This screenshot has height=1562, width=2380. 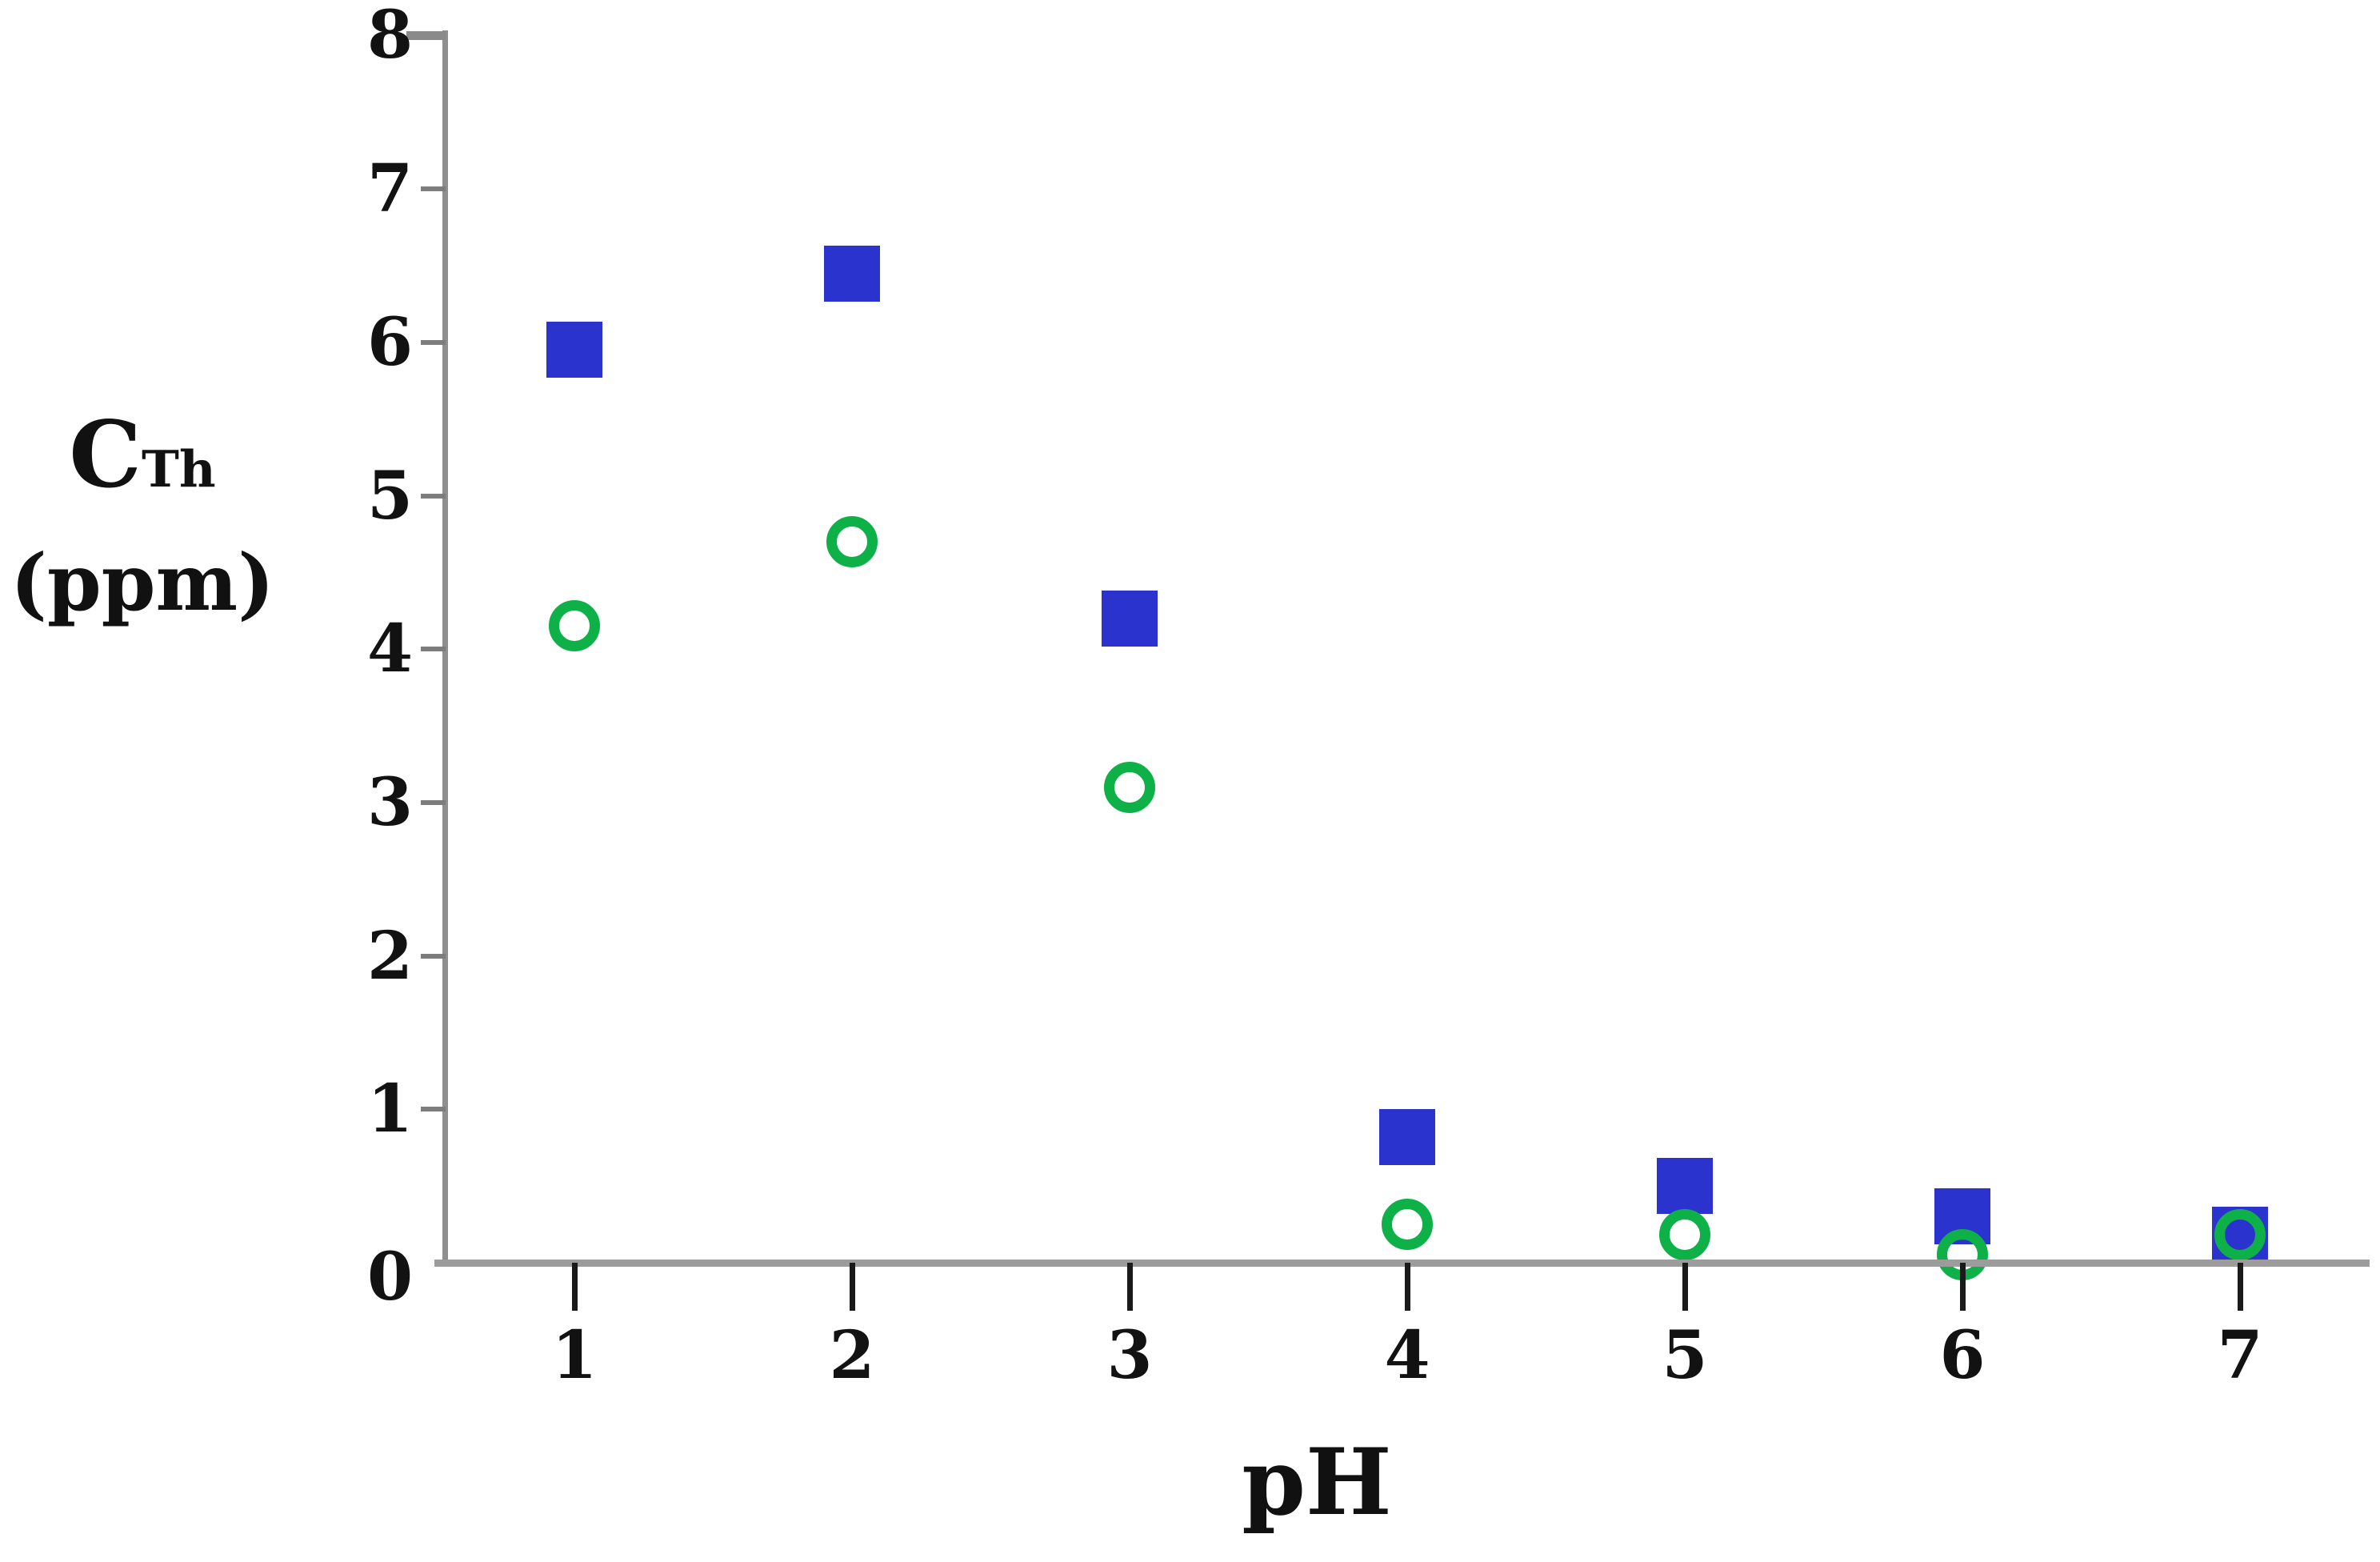 I want to click on y-axis-tick-label-4: 4, so click(x=389, y=649).